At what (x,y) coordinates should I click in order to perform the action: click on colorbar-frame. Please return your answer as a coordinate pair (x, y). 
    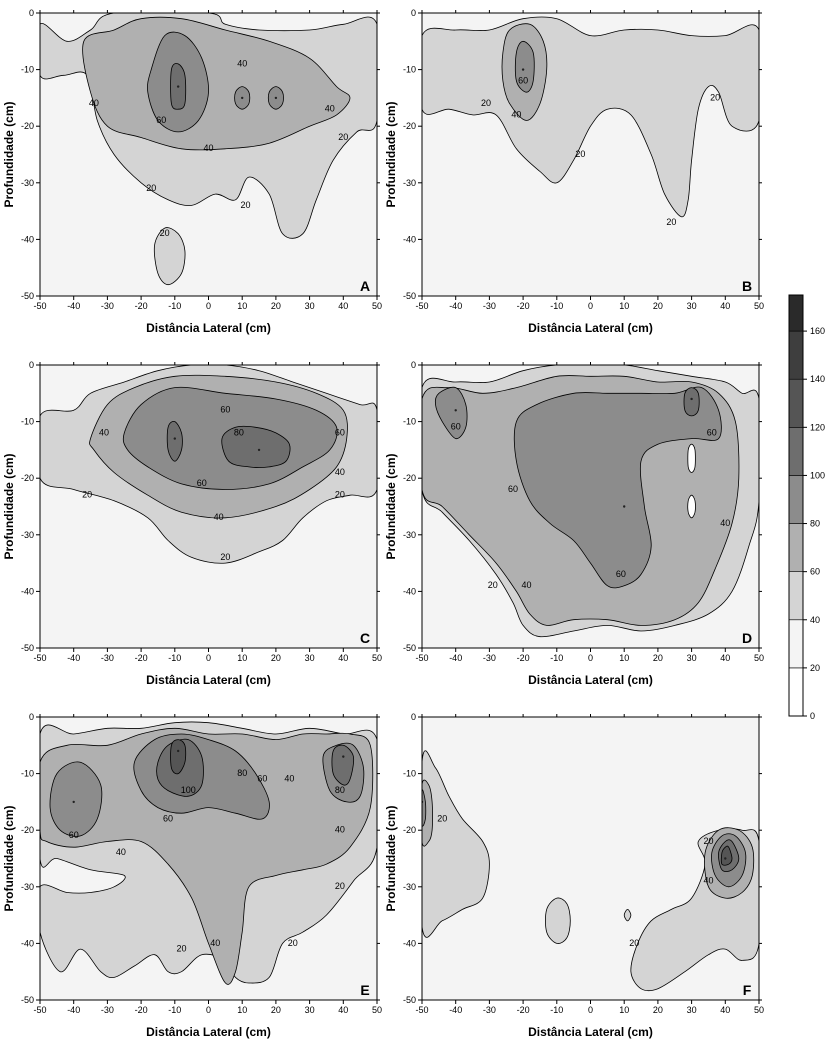
    Looking at the image, I should click on (796, 505).